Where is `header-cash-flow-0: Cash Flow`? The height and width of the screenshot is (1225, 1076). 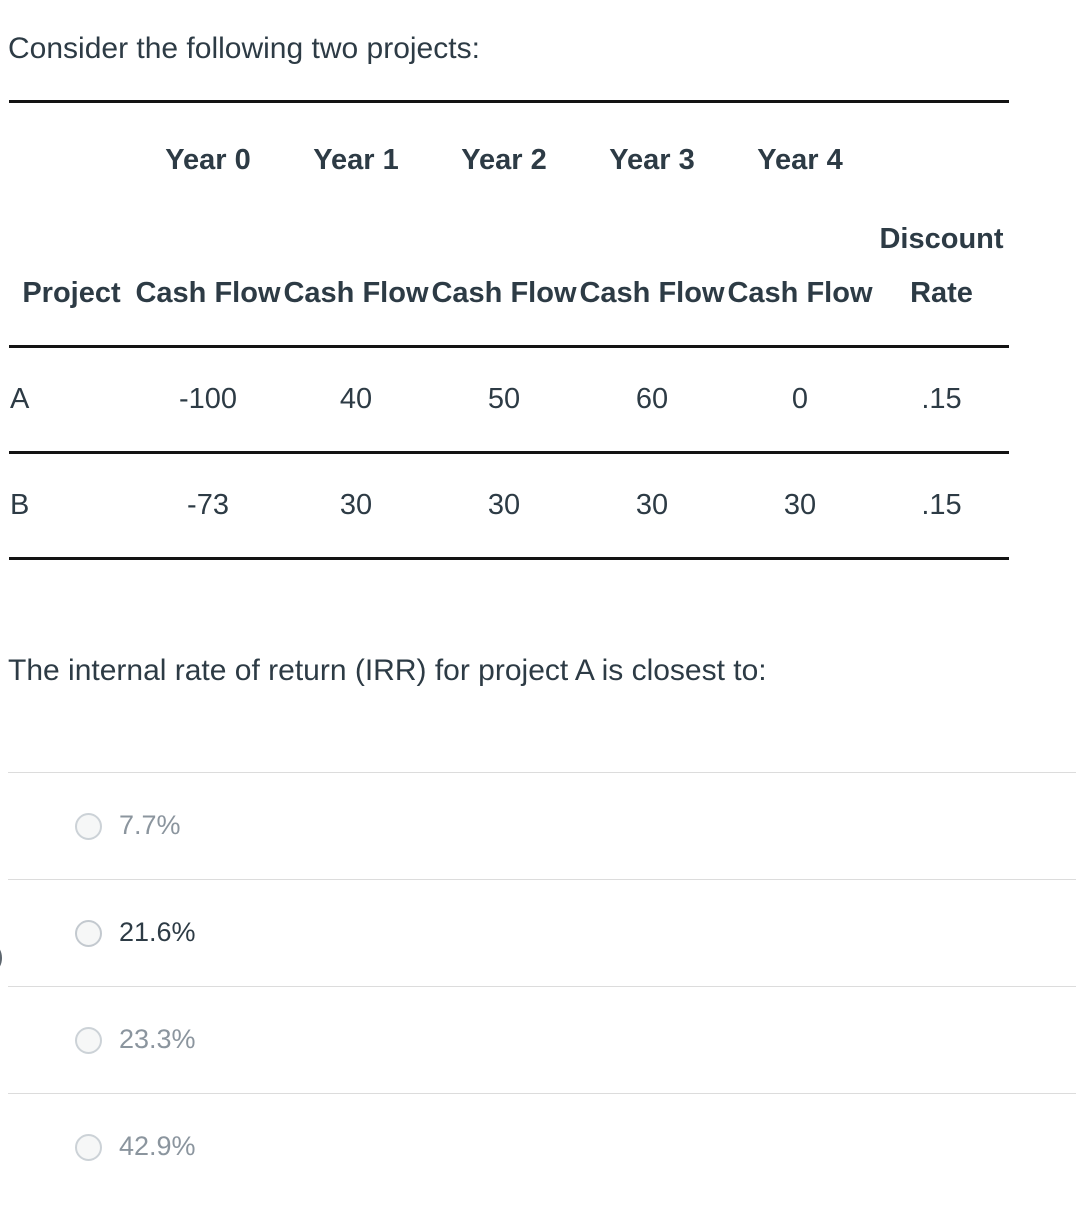
header-cash-flow-0: Cash Flow is located at coordinates (208, 280).